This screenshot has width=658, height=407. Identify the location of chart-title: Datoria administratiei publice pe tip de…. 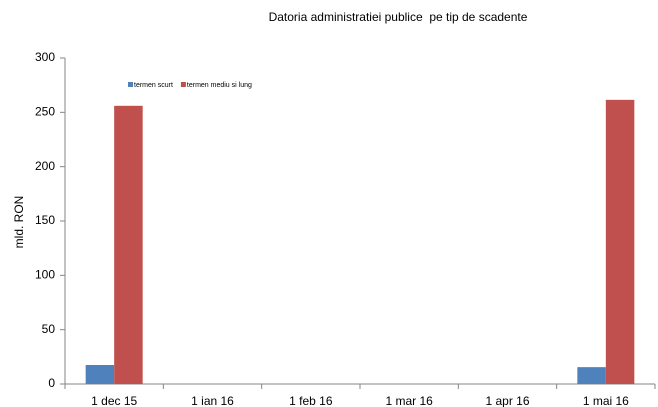
(398, 17).